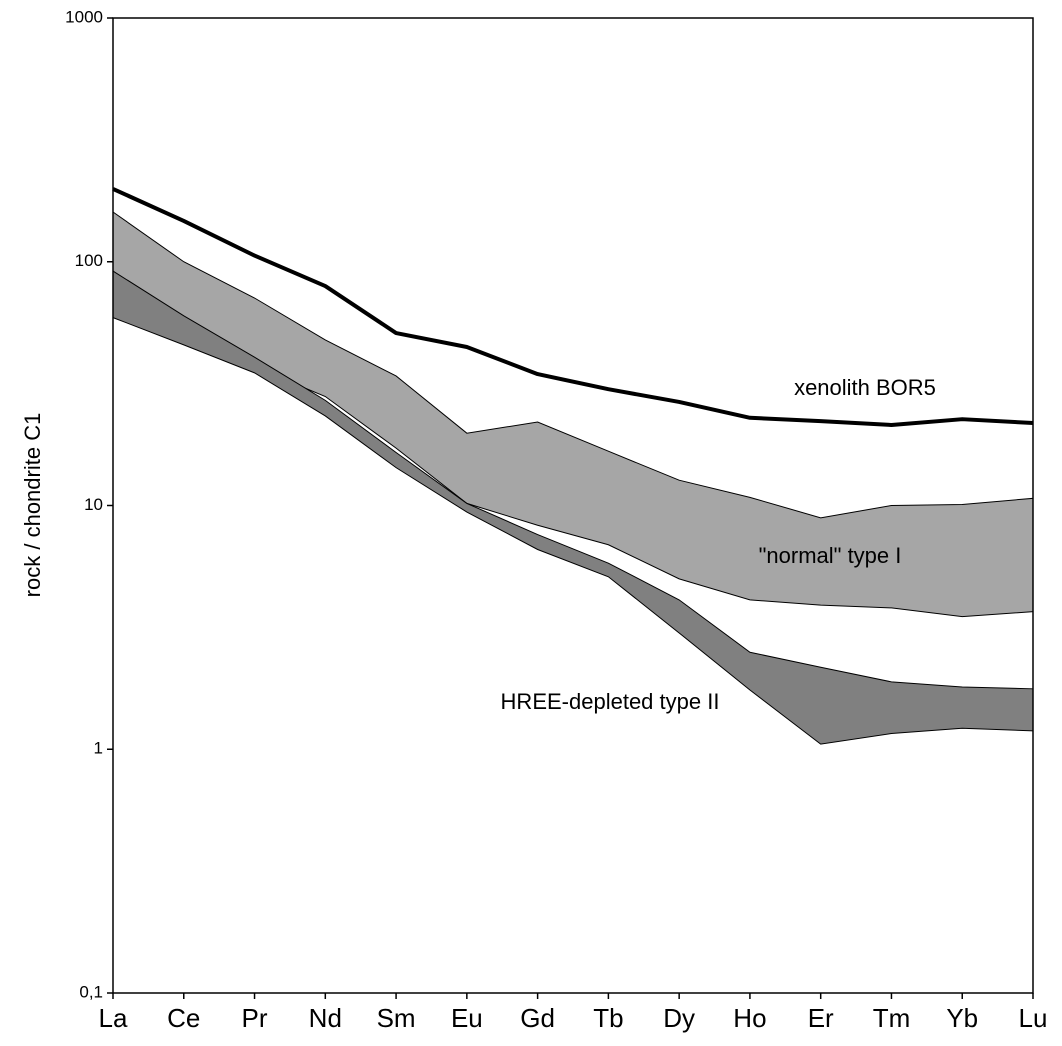  I want to click on x-tick-label: Ce, so click(183, 1018).